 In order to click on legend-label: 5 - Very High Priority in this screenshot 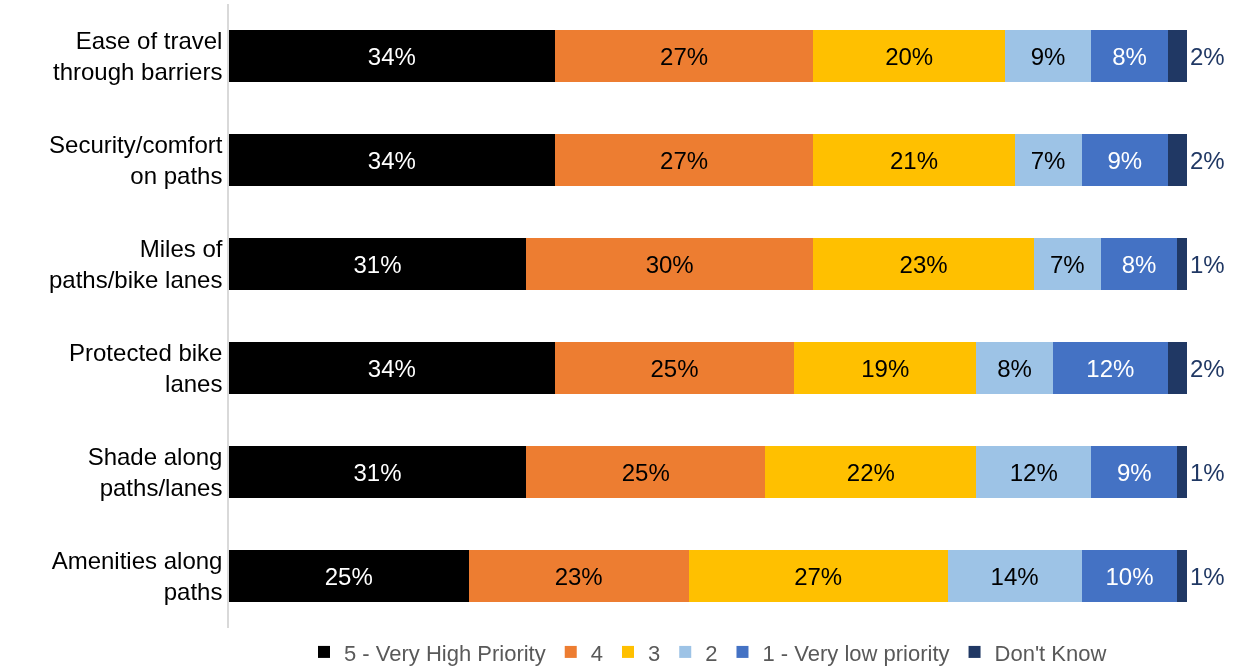, I will do `click(445, 653)`.